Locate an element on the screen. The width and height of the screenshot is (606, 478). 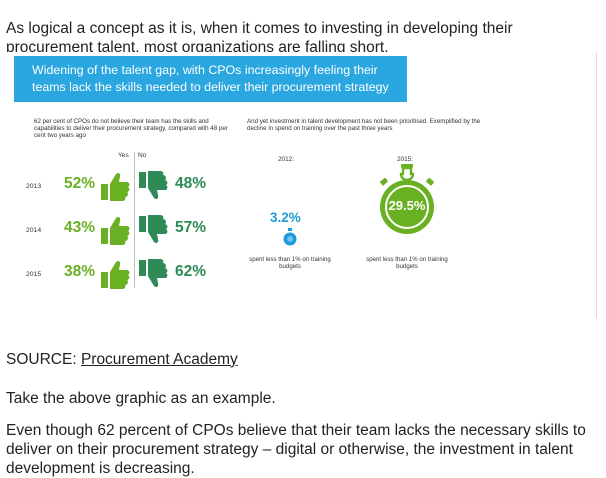
spend-2015-value: 29.5% is located at coordinates (407, 205).